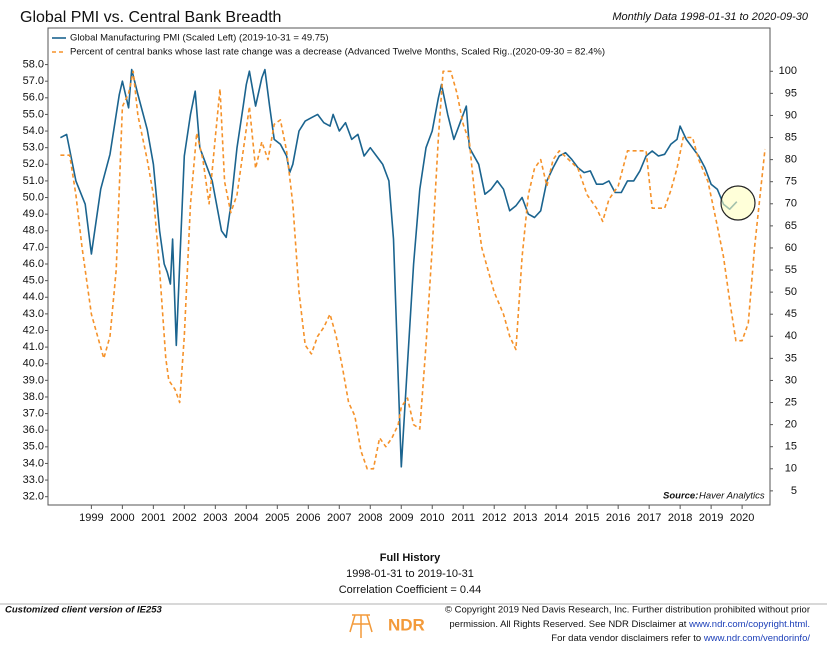 The image size is (827, 655). I want to click on x-tick-label: 2007, so click(339, 518).